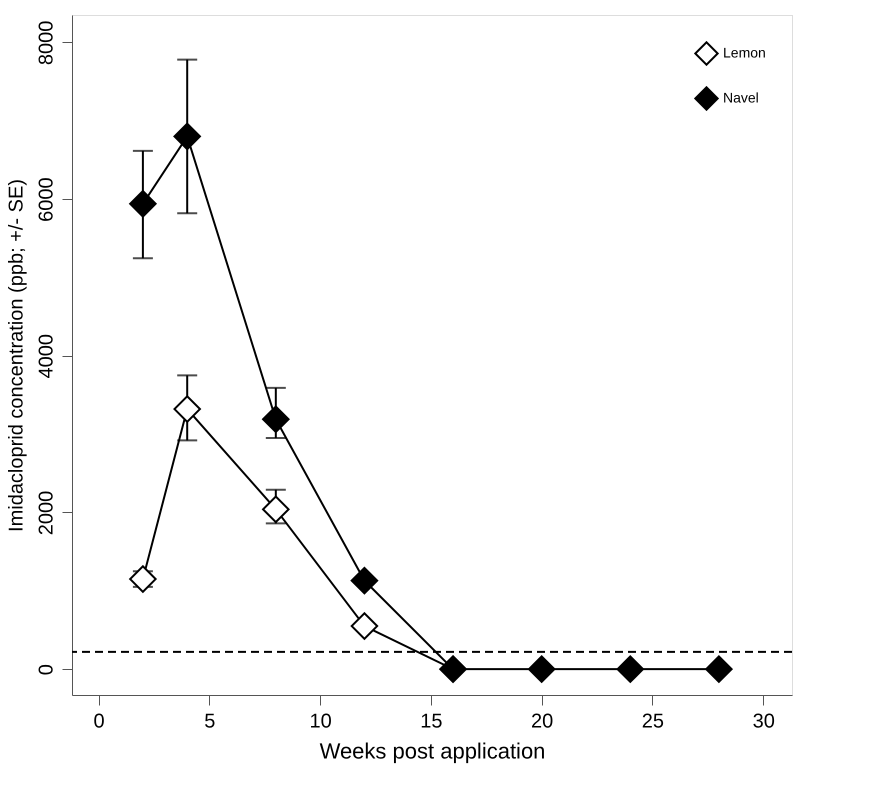 The height and width of the screenshot is (805, 873). Describe the element at coordinates (47, 43) in the screenshot. I see `y-tick-label: 8000` at that location.